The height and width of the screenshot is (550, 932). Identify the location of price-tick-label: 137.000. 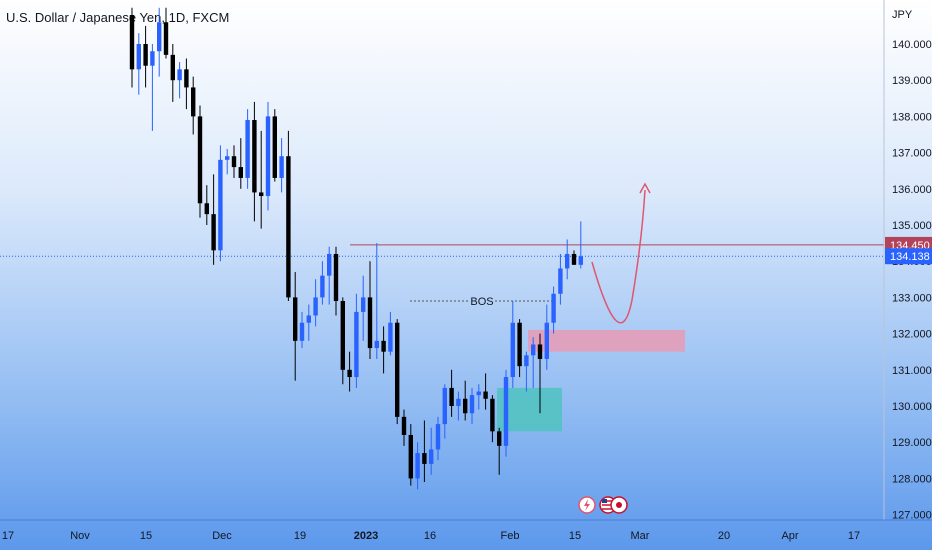
(912, 154).